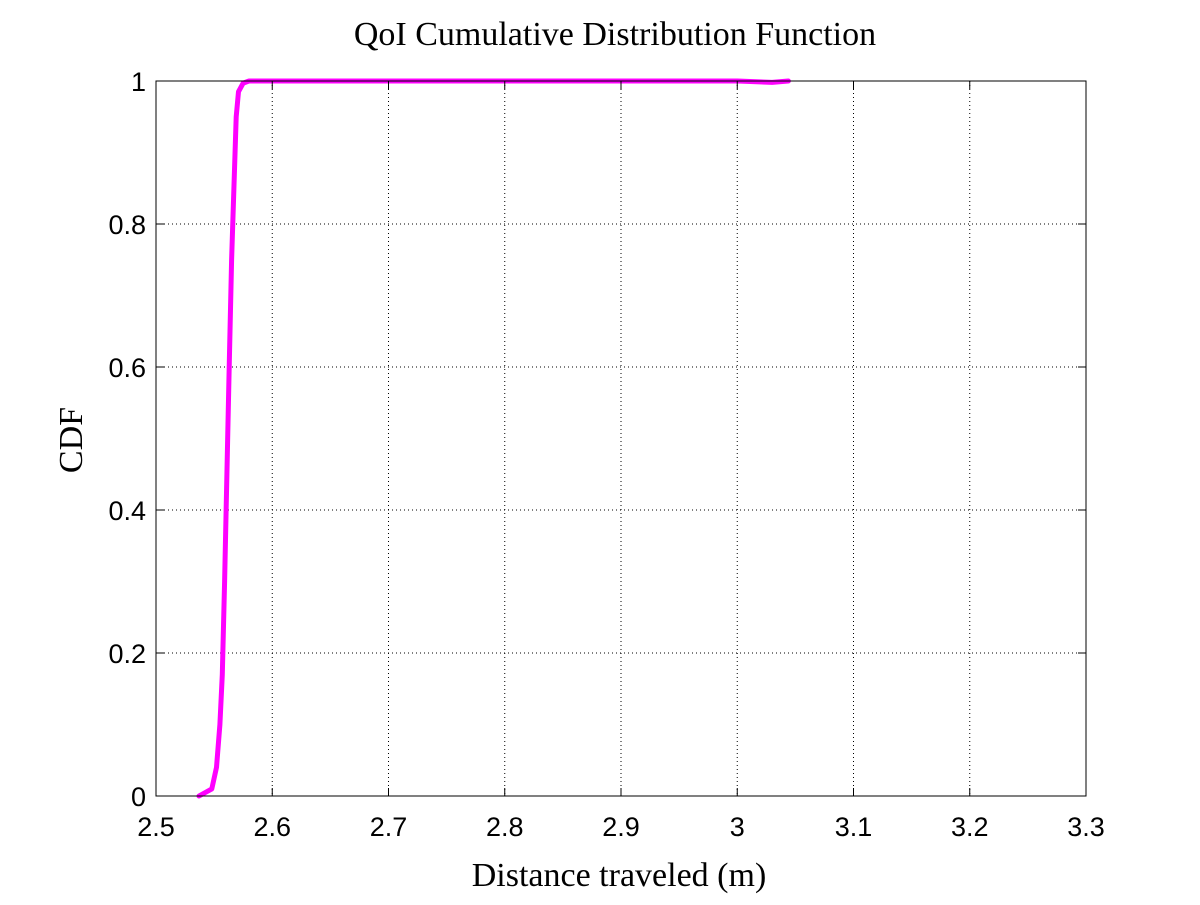  I want to click on y-axis-label: CDF, so click(71, 440).